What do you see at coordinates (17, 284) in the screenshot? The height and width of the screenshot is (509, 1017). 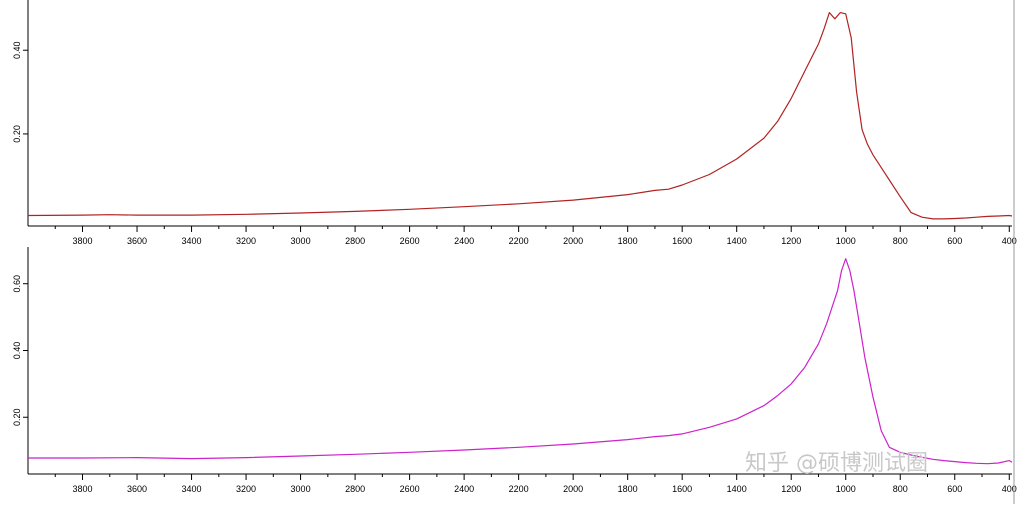 I see `y-tick-label: 0.60` at bounding box center [17, 284].